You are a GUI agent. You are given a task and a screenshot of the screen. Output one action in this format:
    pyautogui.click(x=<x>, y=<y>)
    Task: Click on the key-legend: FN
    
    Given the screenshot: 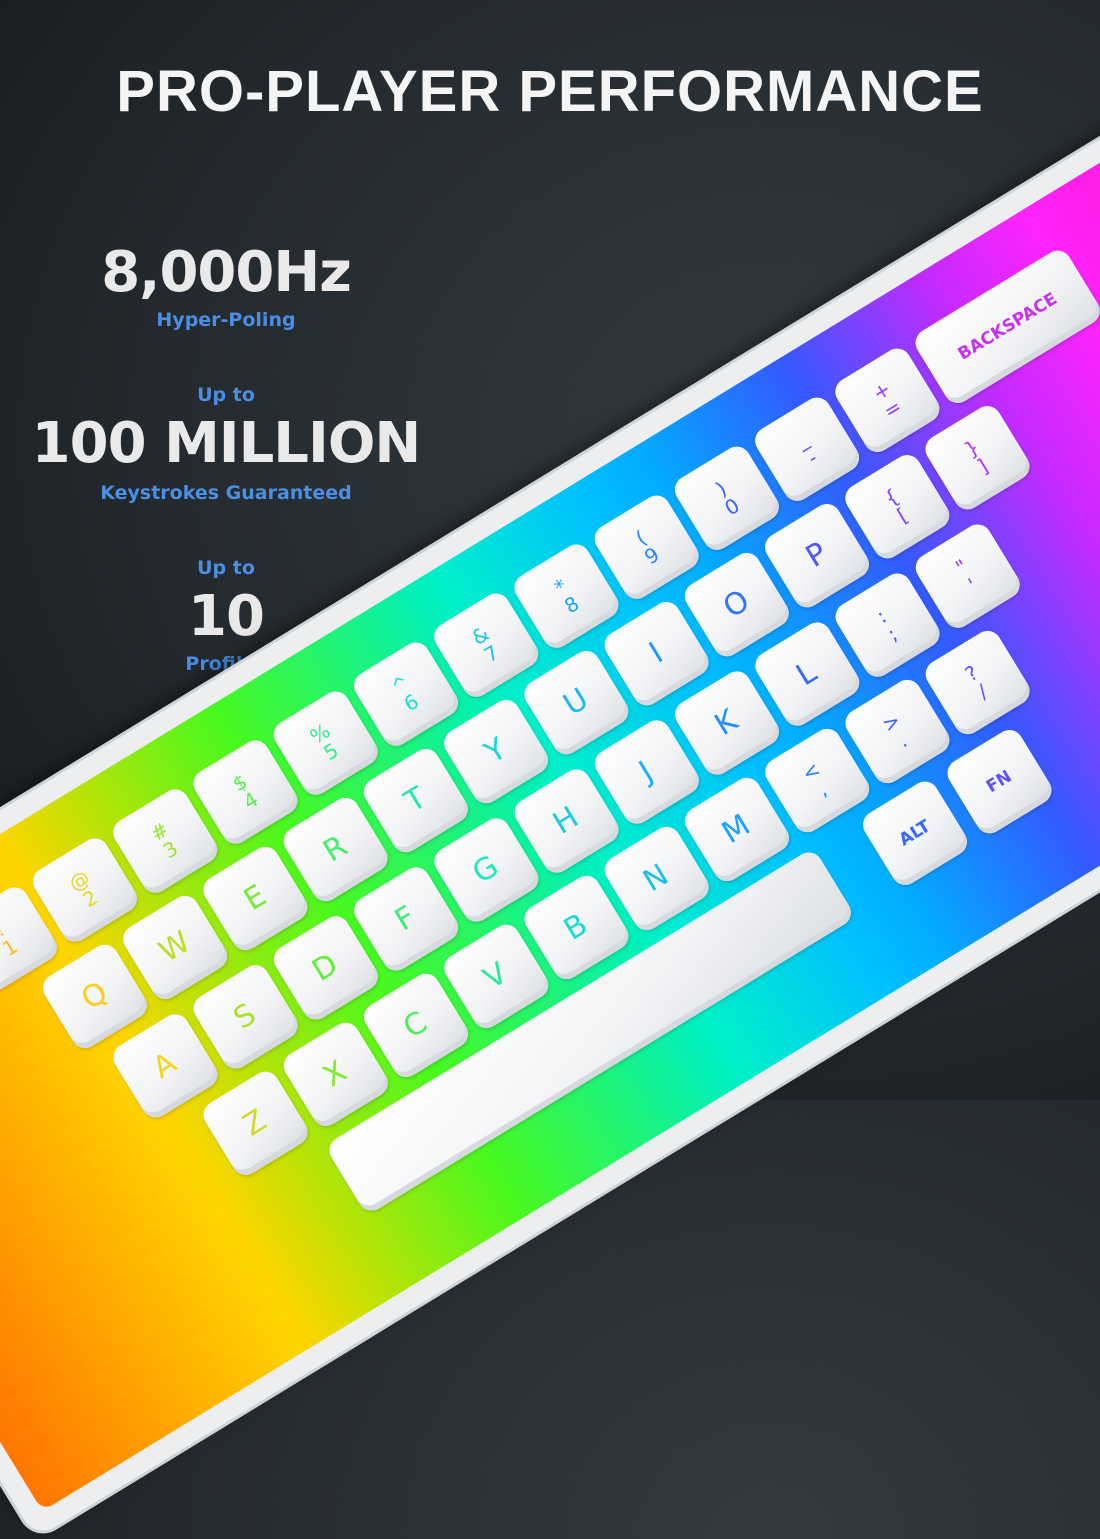 What is the action you would take?
    pyautogui.click(x=999, y=782)
    